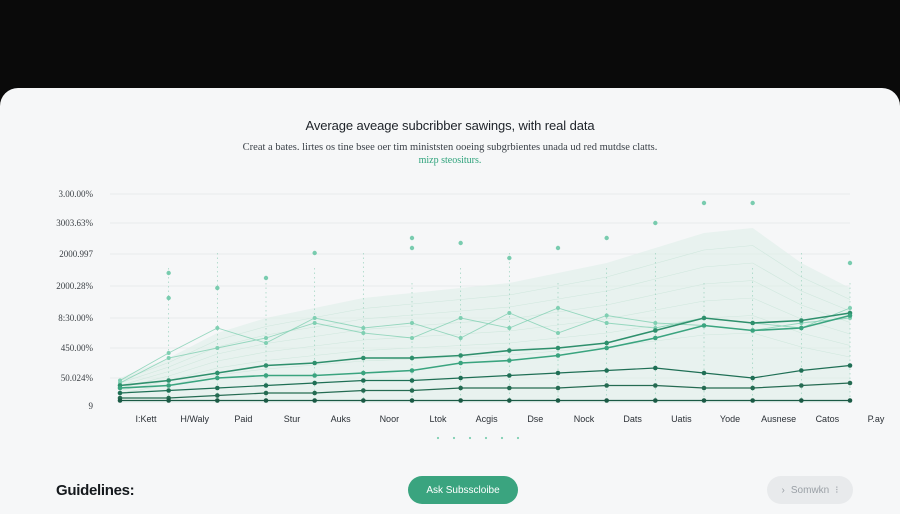 Image resolution: width=900 pixels, height=514 pixels. Describe the element at coordinates (76, 254) in the screenshot. I see `y-tick-label: 2000.997` at that location.